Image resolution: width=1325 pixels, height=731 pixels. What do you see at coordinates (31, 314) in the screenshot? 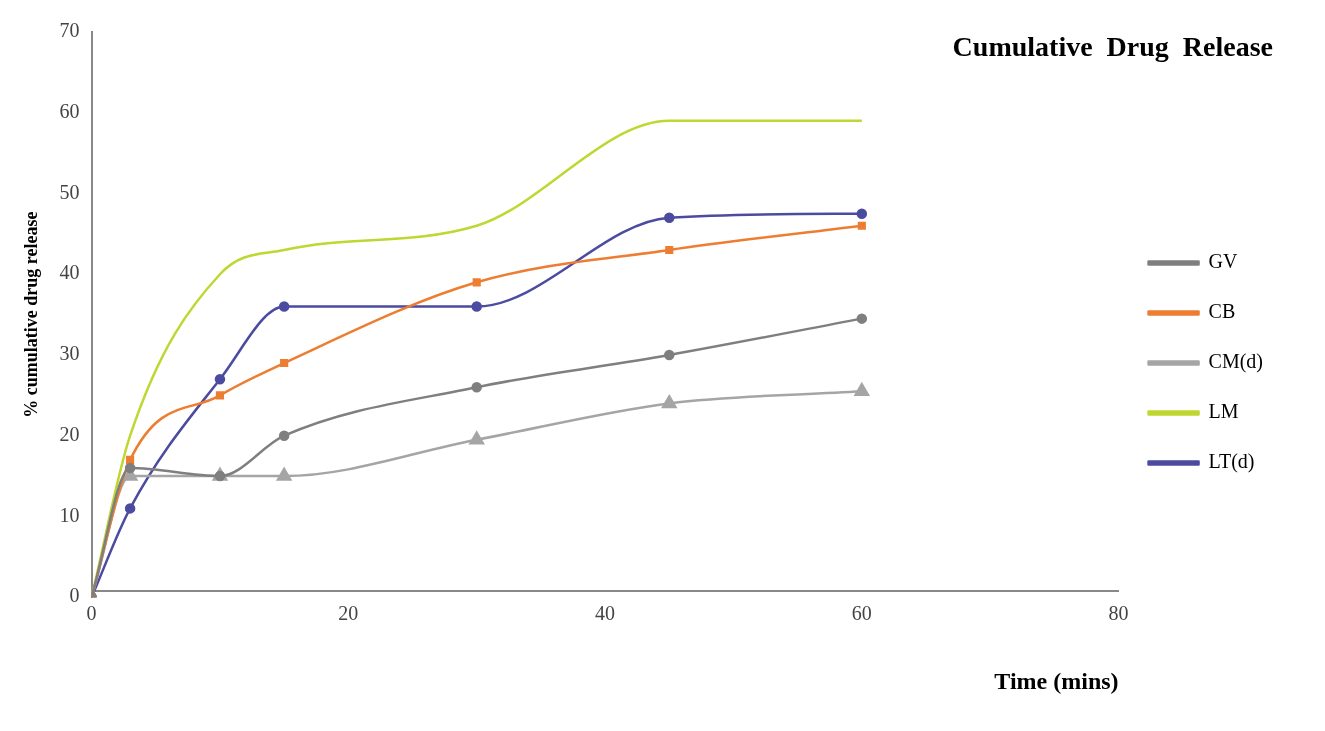
I see `y-axis-title: % cumulative drug release` at bounding box center [31, 314].